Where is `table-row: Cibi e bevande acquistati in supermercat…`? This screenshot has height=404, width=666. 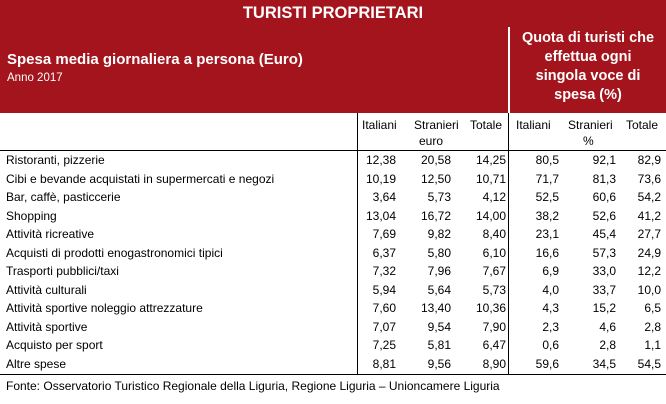 table-row: Cibi e bevande acquistati in supermercat… is located at coordinates (333, 179).